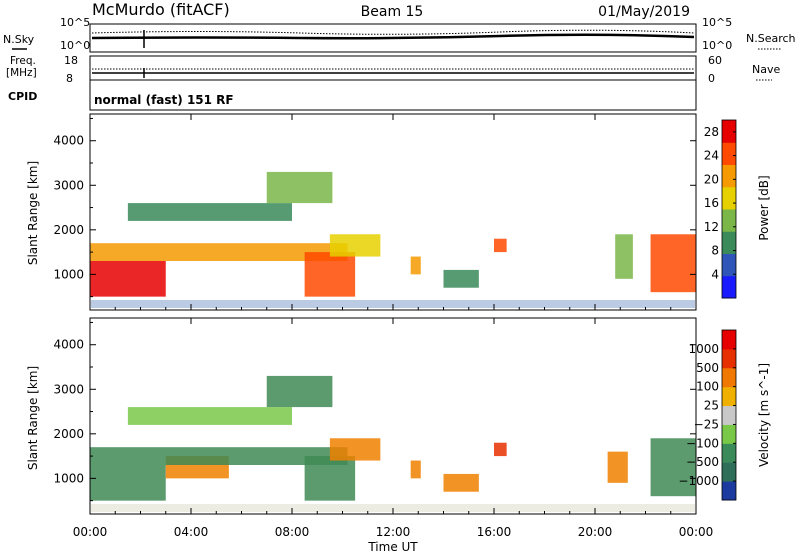  Describe the element at coordinates (19, 39) in the screenshot. I see `n-sky-label: N.Sky` at that location.